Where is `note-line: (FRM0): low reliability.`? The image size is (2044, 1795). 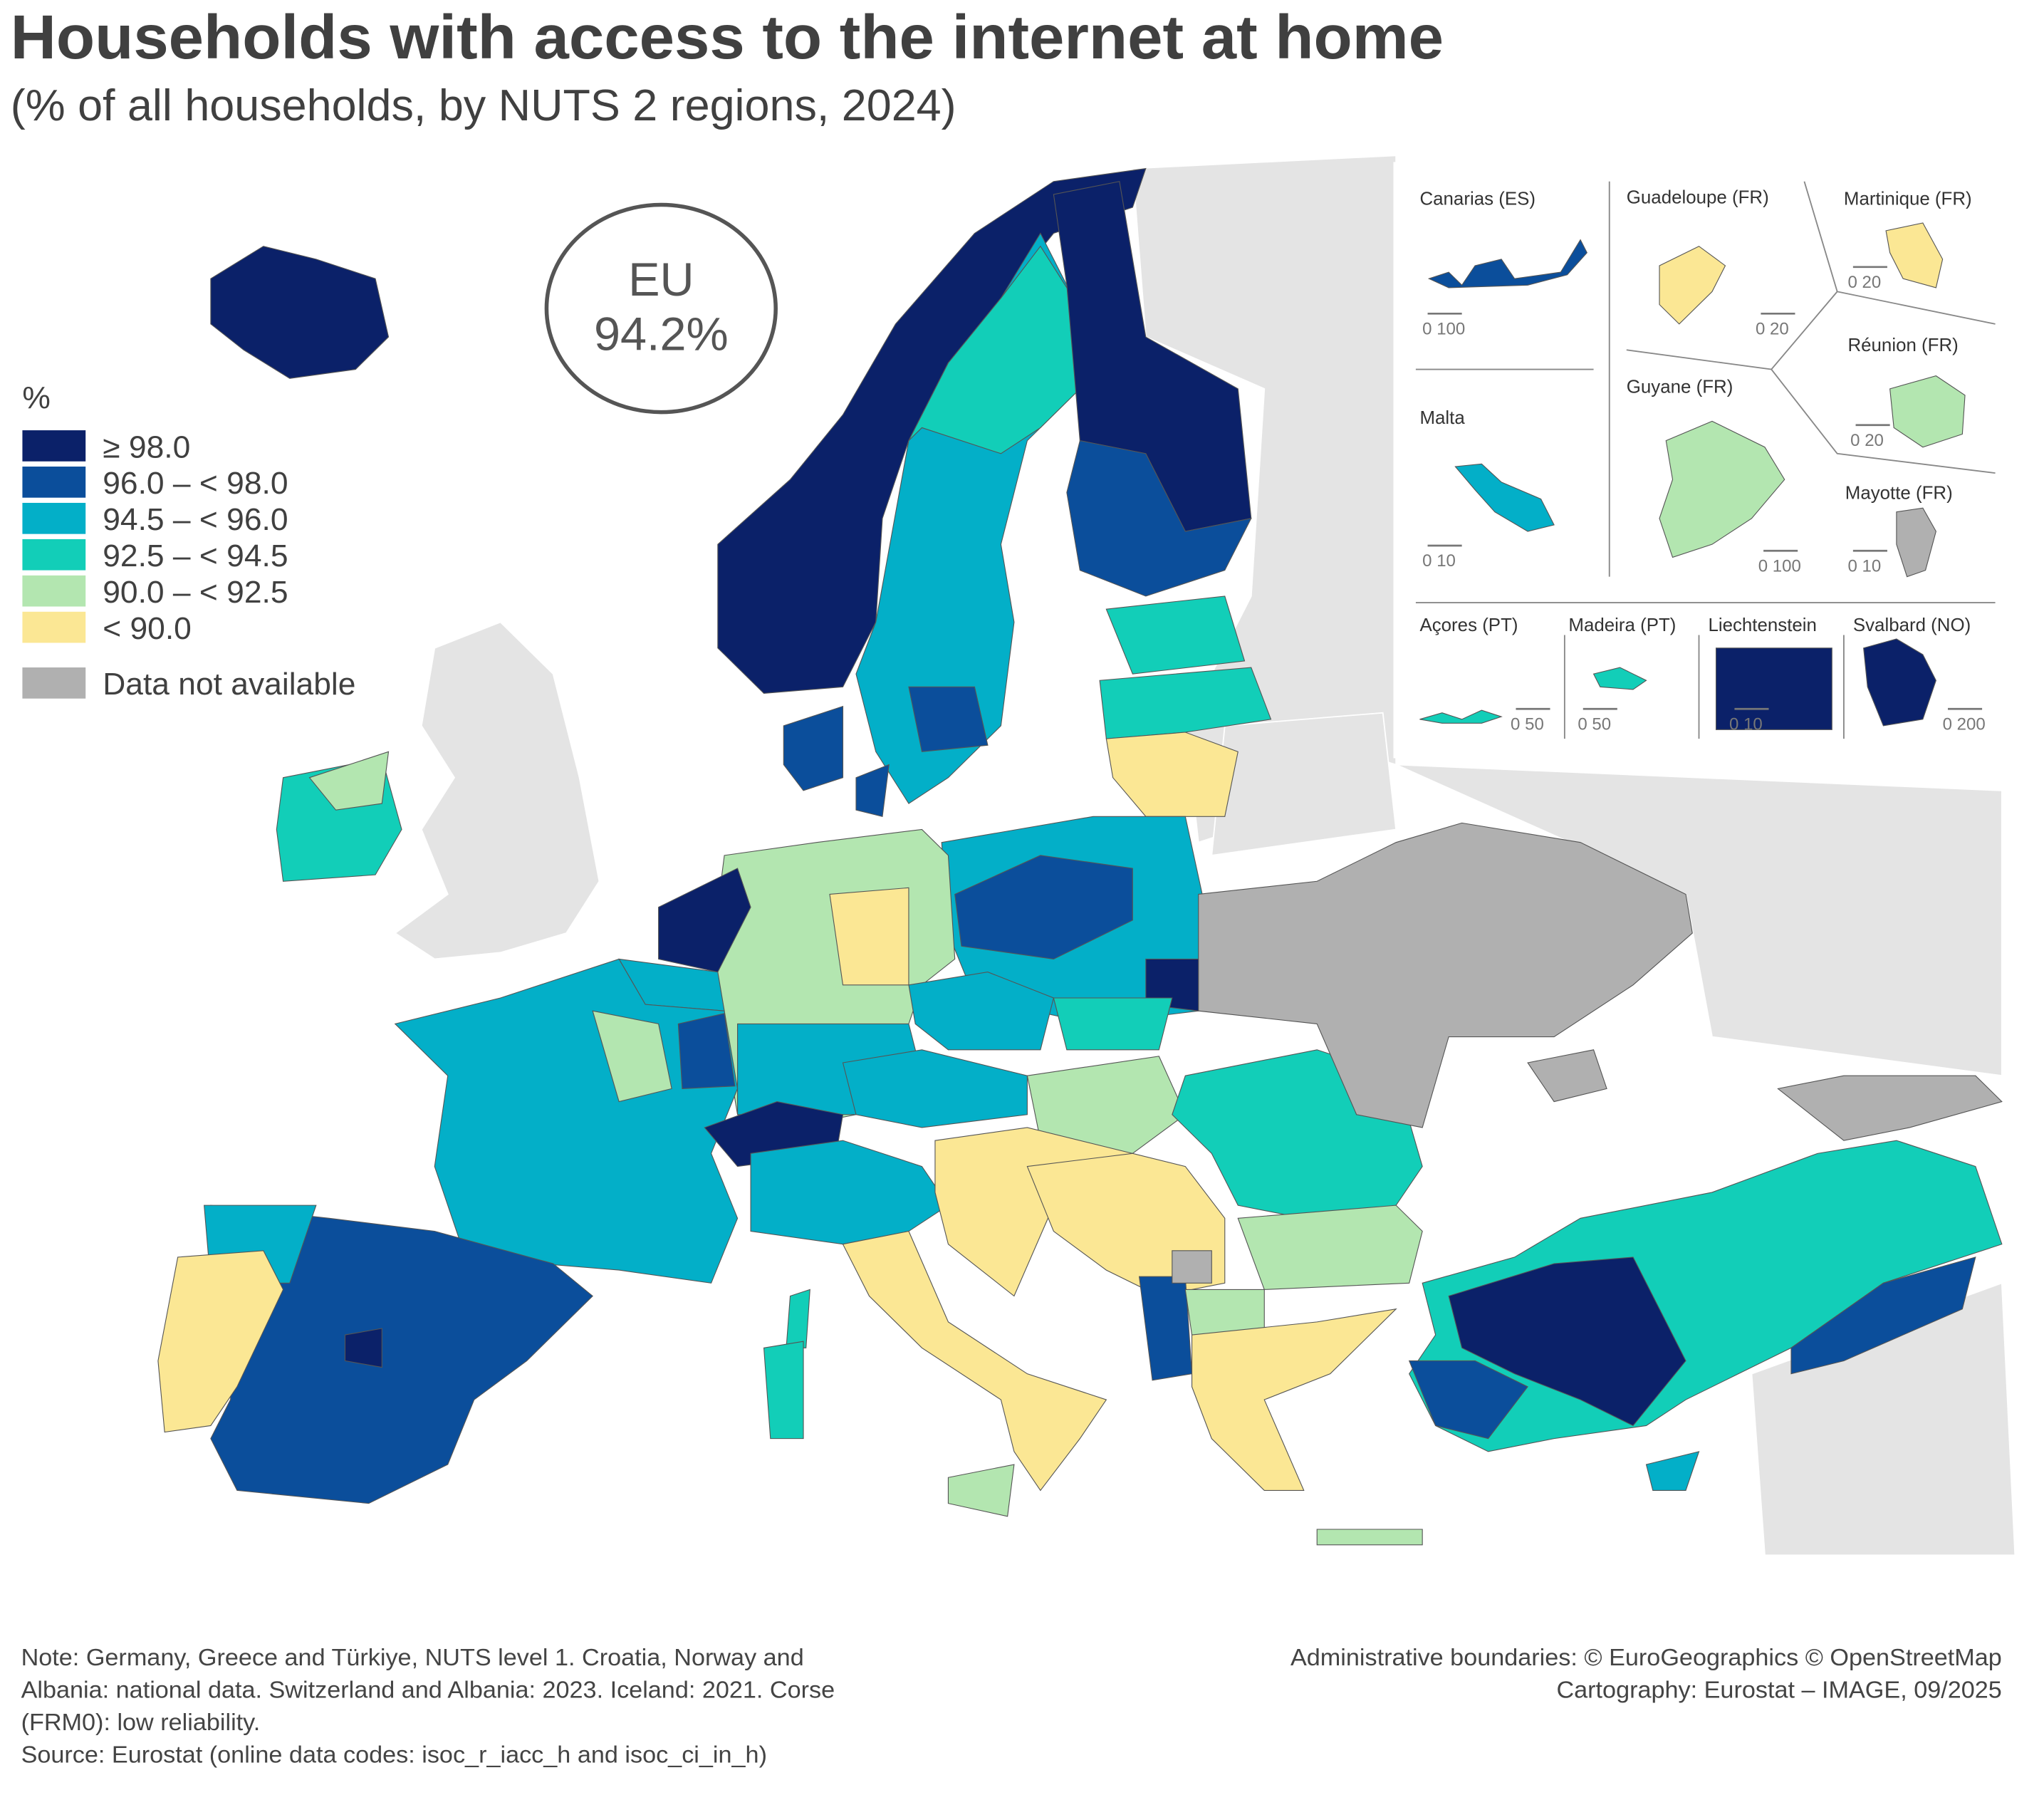 note-line: (FRM0): low reliability. is located at coordinates (141, 1722).